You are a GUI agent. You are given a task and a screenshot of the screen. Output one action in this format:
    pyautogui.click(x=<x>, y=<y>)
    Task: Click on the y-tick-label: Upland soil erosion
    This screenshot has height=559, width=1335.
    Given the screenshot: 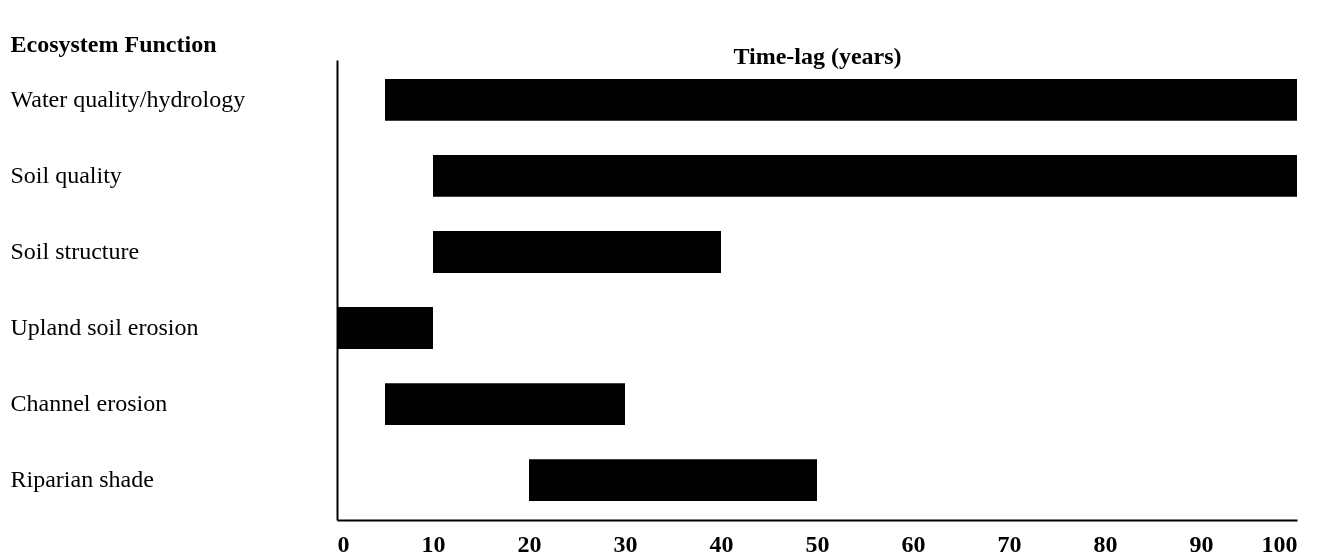 What is the action you would take?
    pyautogui.click(x=104, y=327)
    